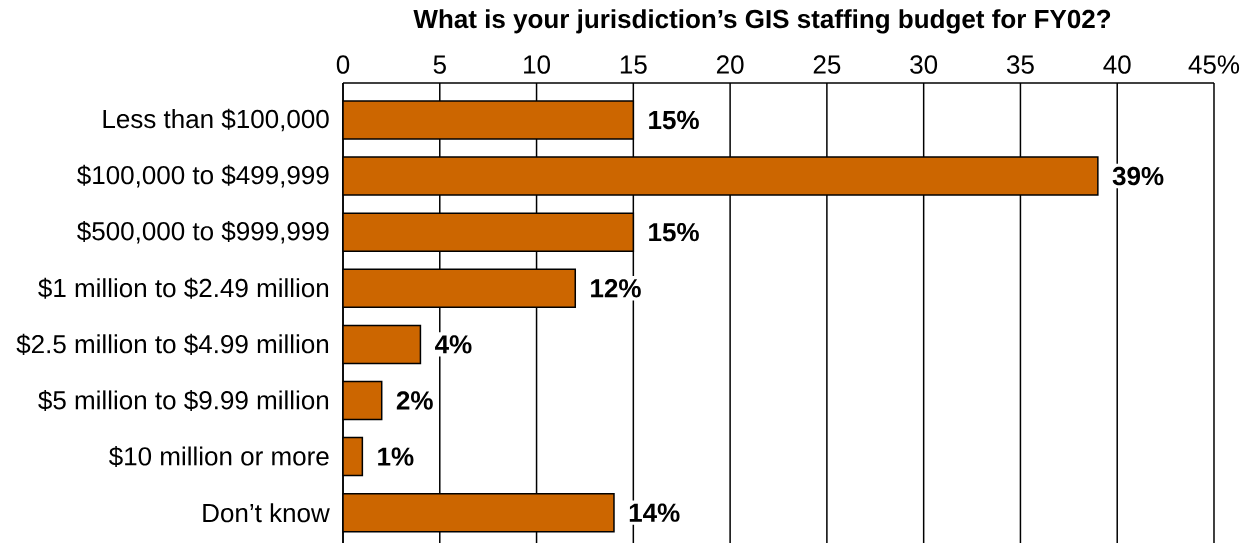 The height and width of the screenshot is (543, 1253). What do you see at coordinates (203, 232) in the screenshot?
I see `y-tick-label: $500,000 to $999,999` at bounding box center [203, 232].